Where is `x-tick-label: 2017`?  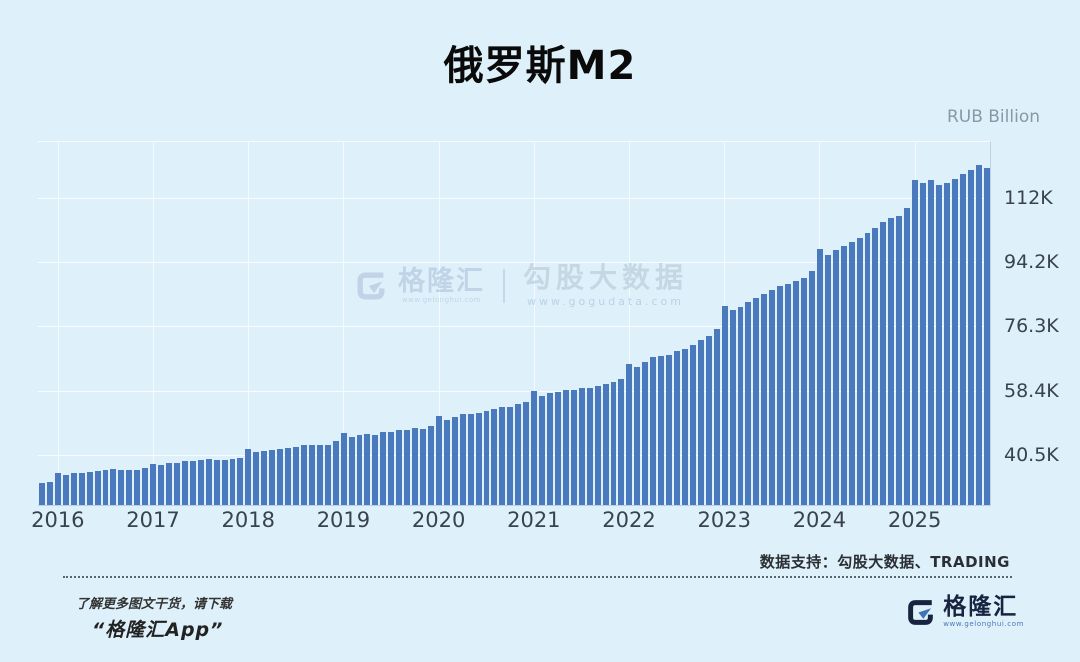
x-tick-label: 2017 is located at coordinates (153, 520).